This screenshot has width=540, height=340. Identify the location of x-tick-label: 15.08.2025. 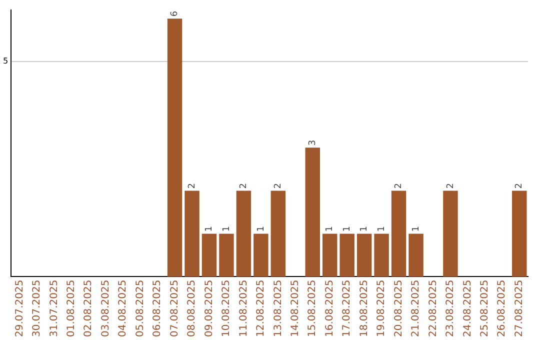
(312, 309).